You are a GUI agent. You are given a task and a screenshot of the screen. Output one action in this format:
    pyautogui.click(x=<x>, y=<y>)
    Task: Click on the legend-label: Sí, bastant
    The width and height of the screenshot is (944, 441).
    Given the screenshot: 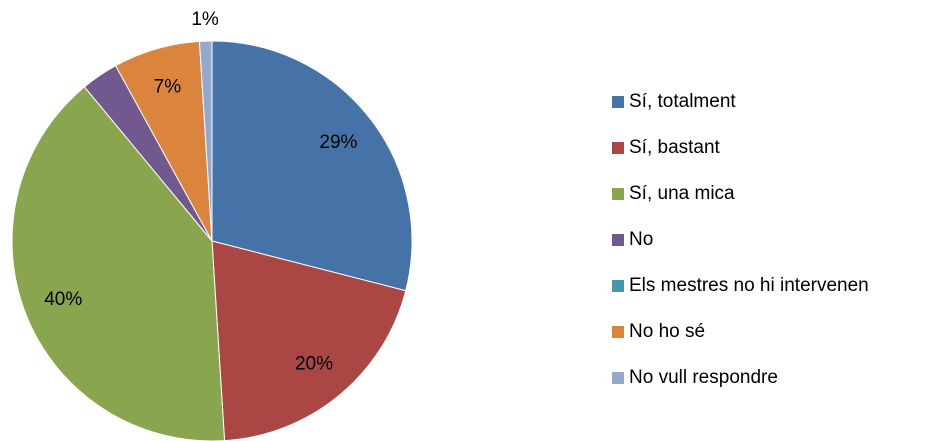 What is the action you would take?
    pyautogui.click(x=675, y=147)
    